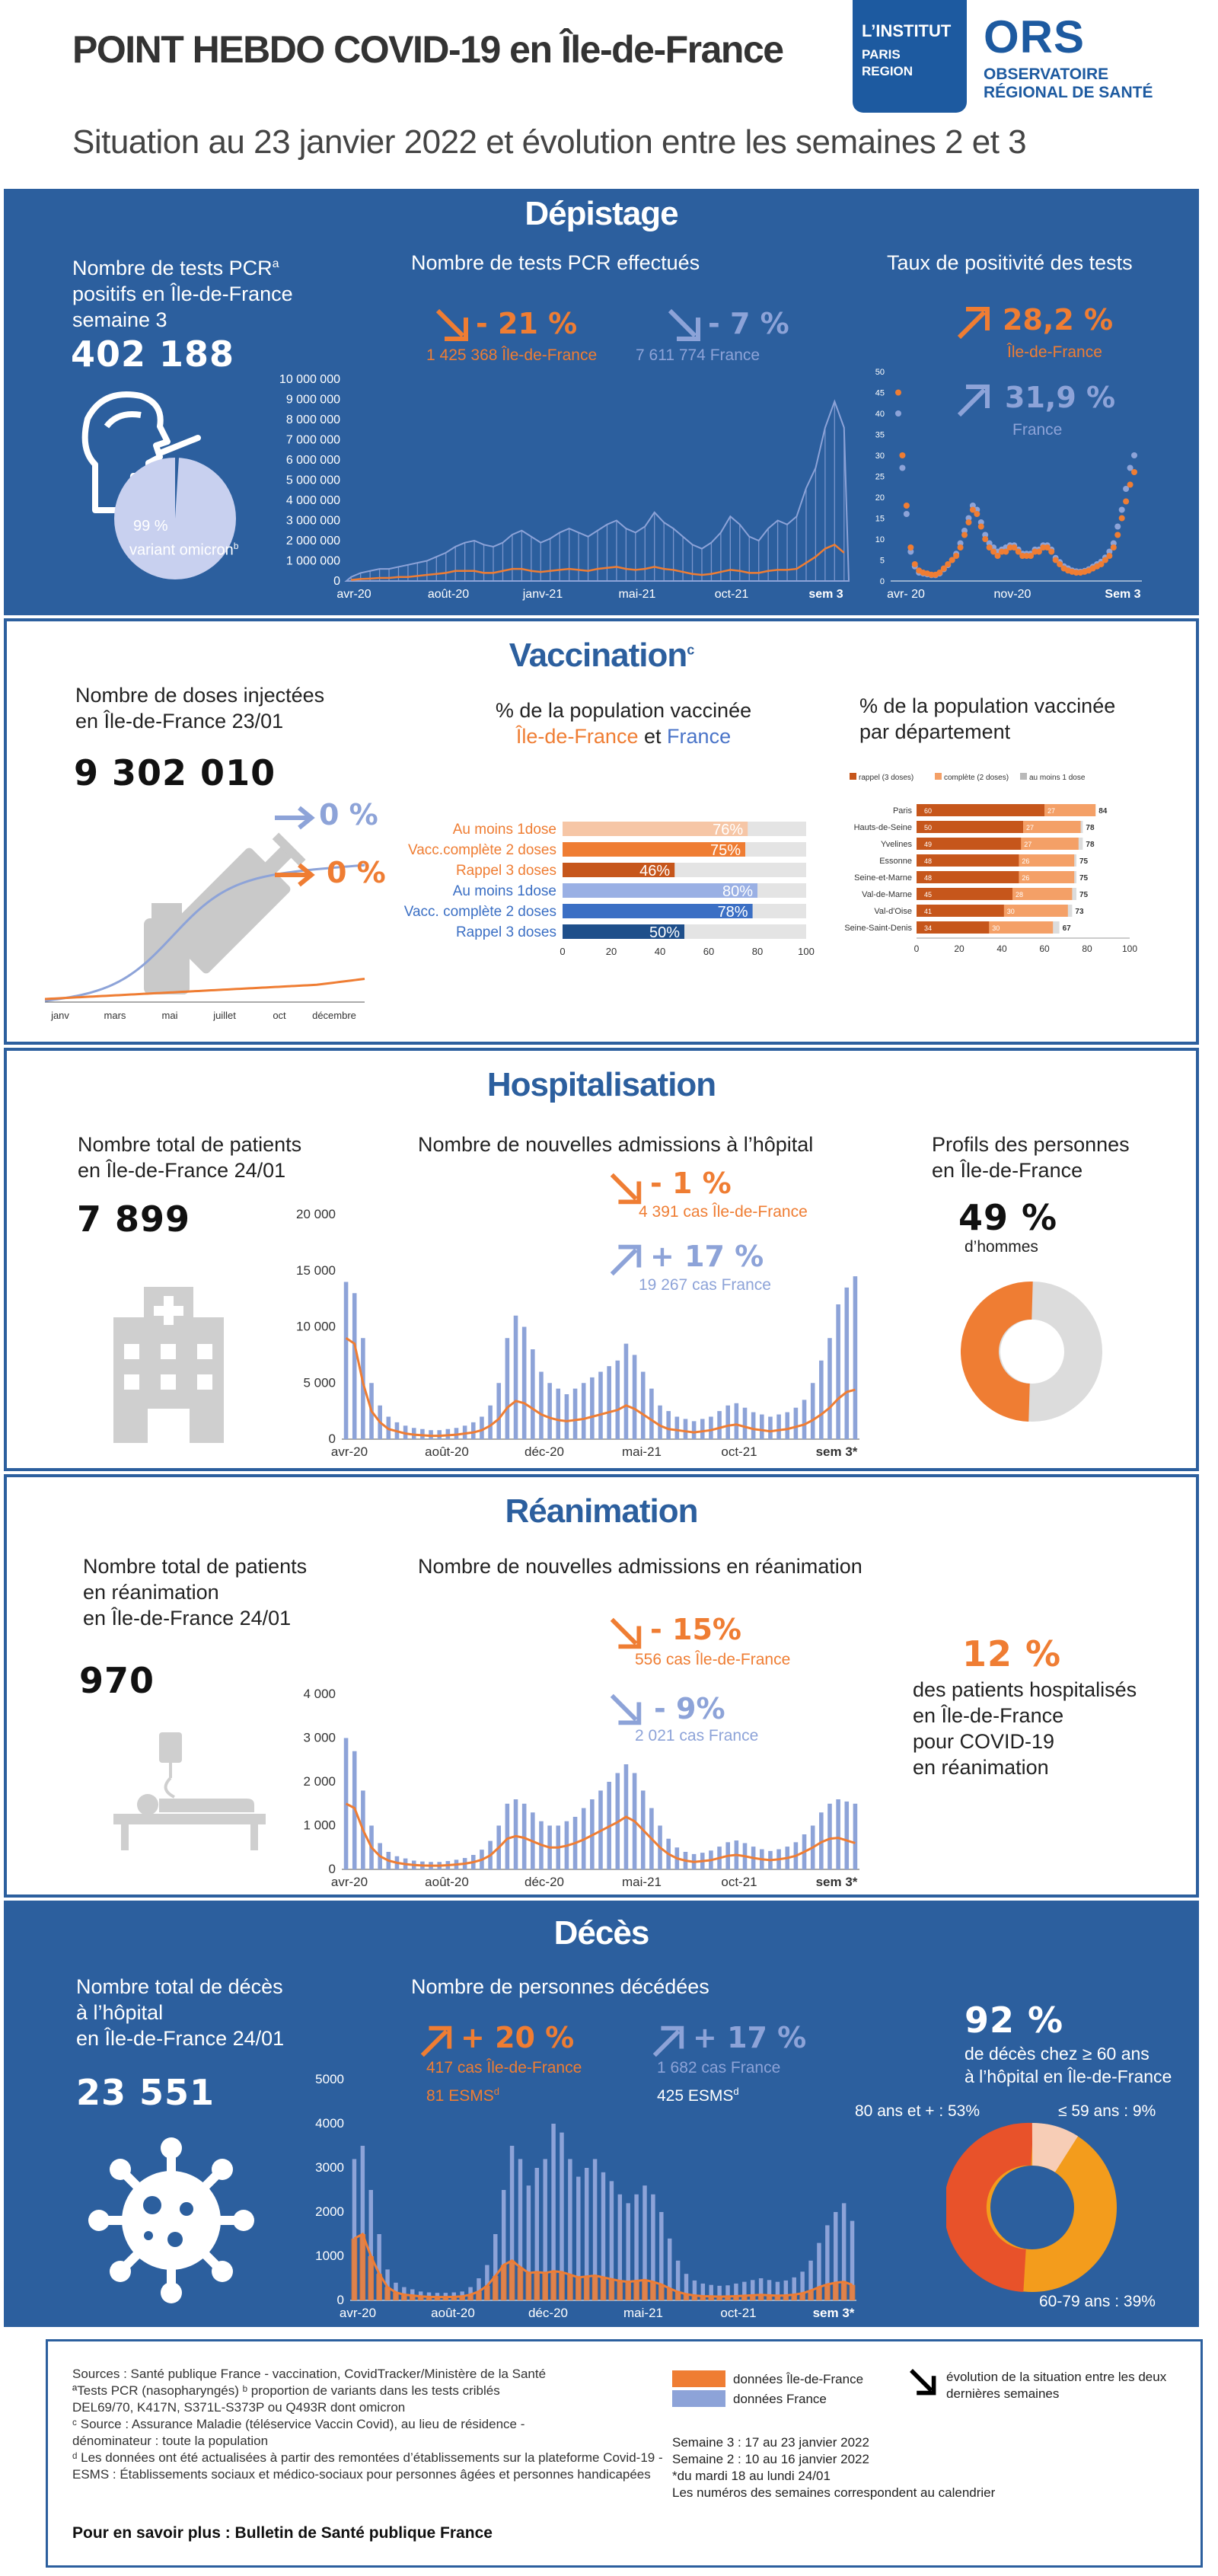 The height and width of the screenshot is (2576, 1218). Describe the element at coordinates (928, 878) in the screenshot. I see `data-label: 48` at that location.